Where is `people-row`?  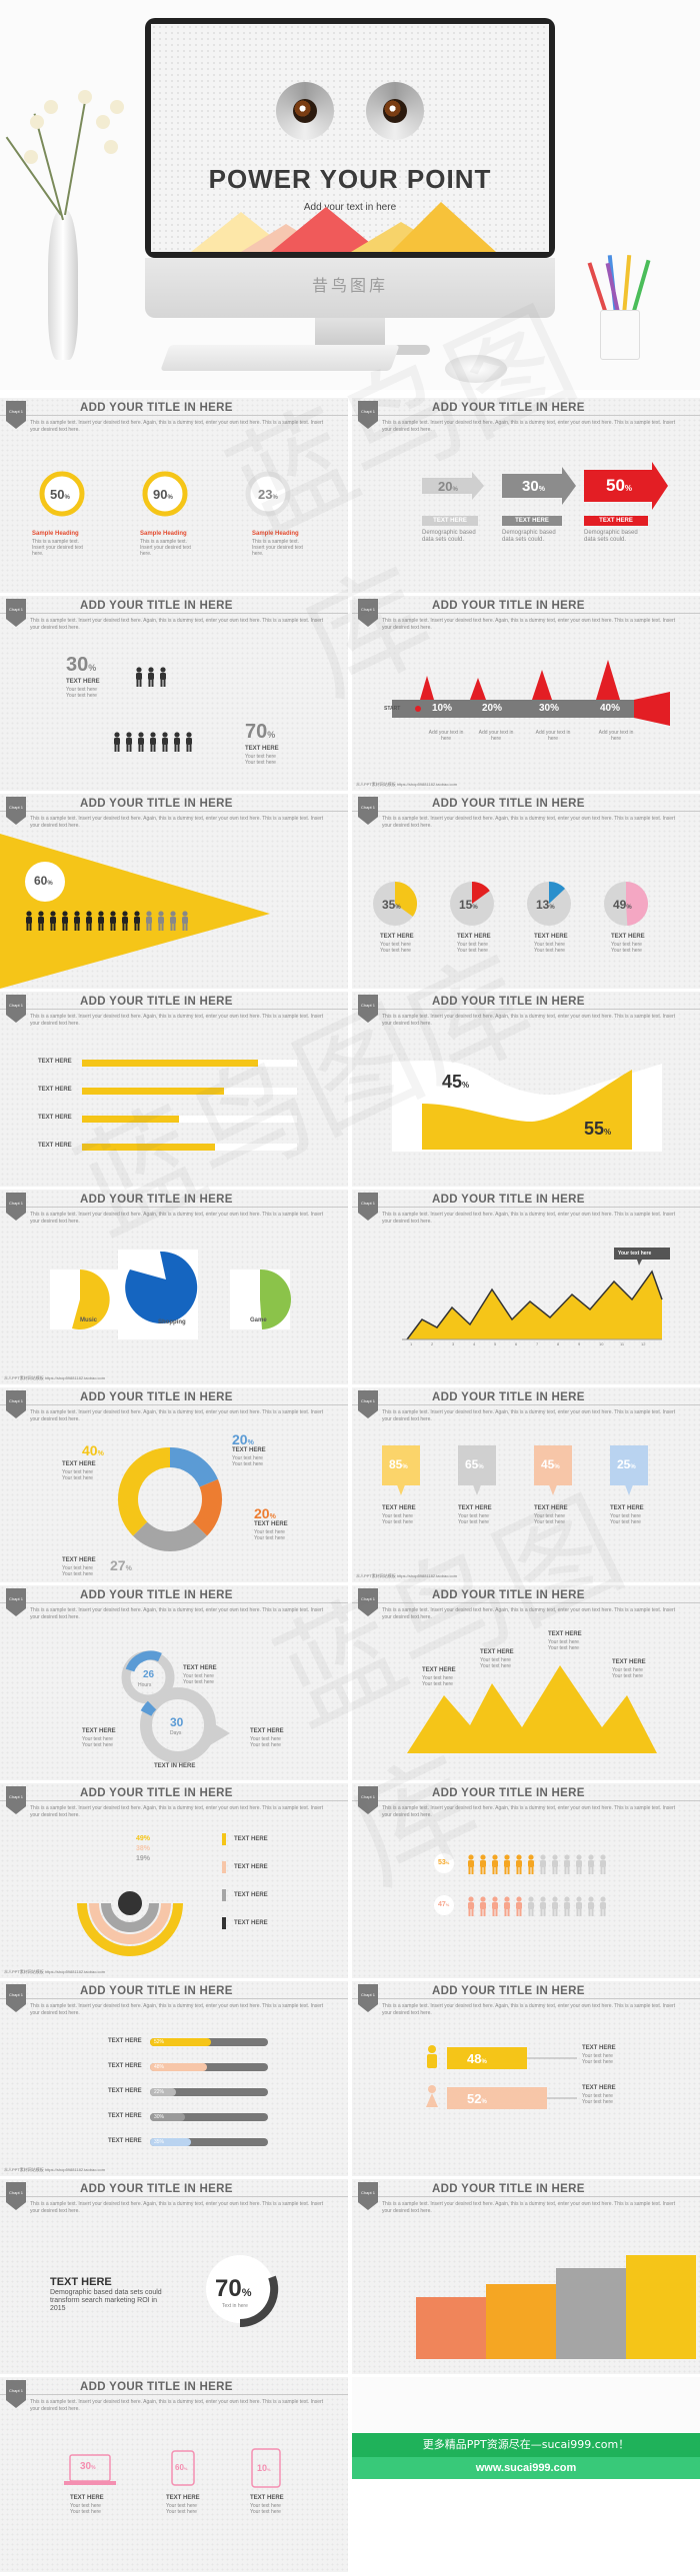
people-row is located at coordinates (538, 1908).